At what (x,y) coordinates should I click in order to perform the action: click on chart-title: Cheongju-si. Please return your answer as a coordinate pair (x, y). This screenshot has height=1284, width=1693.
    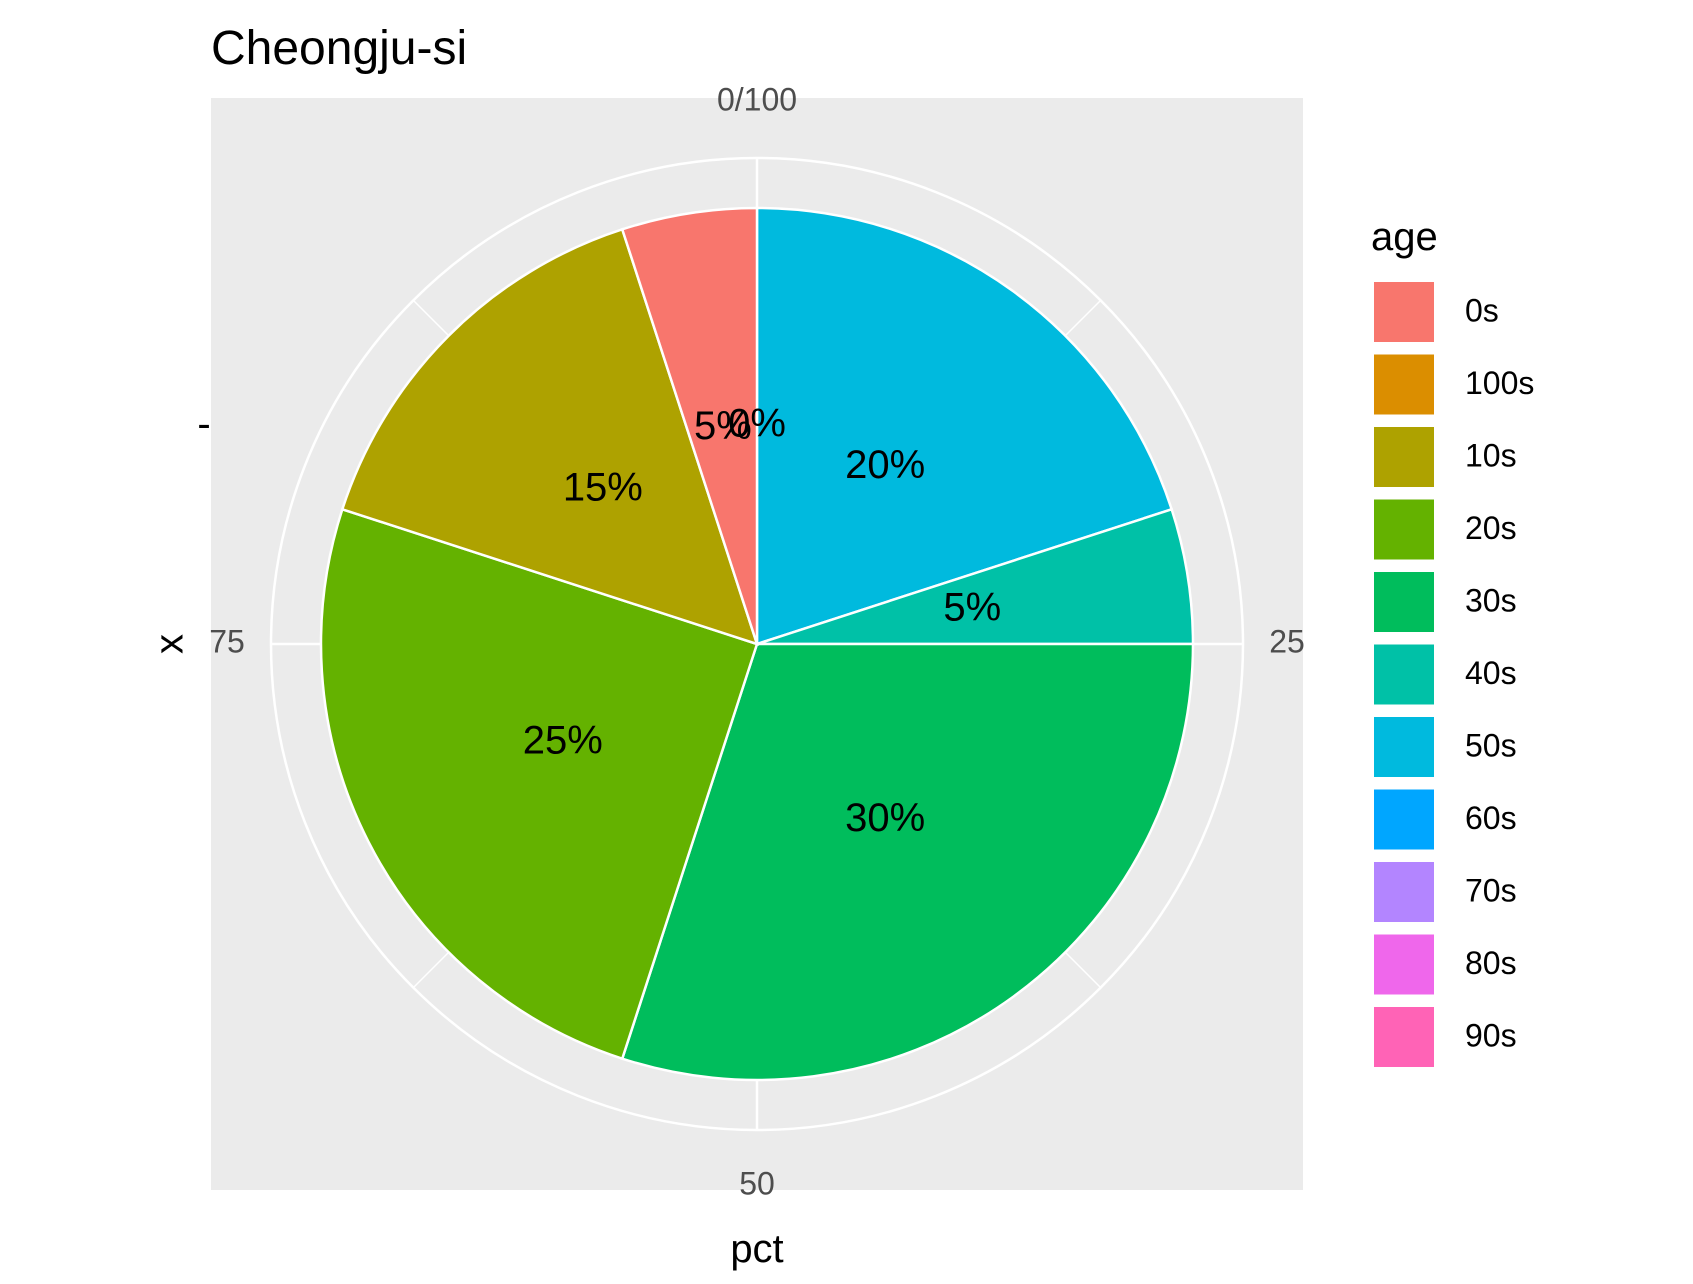
    Looking at the image, I should click on (339, 48).